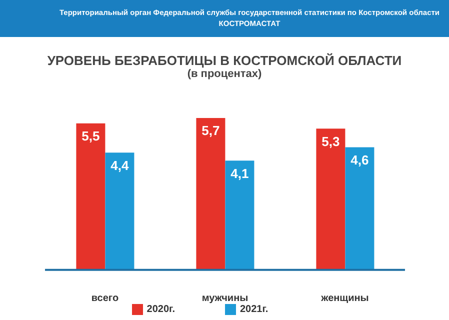 This screenshot has width=449, height=320. Describe the element at coordinates (224, 60) in the screenshot. I see `chart-title: УРОВЕНЬ БЕЗРАБОТИЦЫ В КОСТРОМСКОЙ ОБЛАСТИ` at that location.